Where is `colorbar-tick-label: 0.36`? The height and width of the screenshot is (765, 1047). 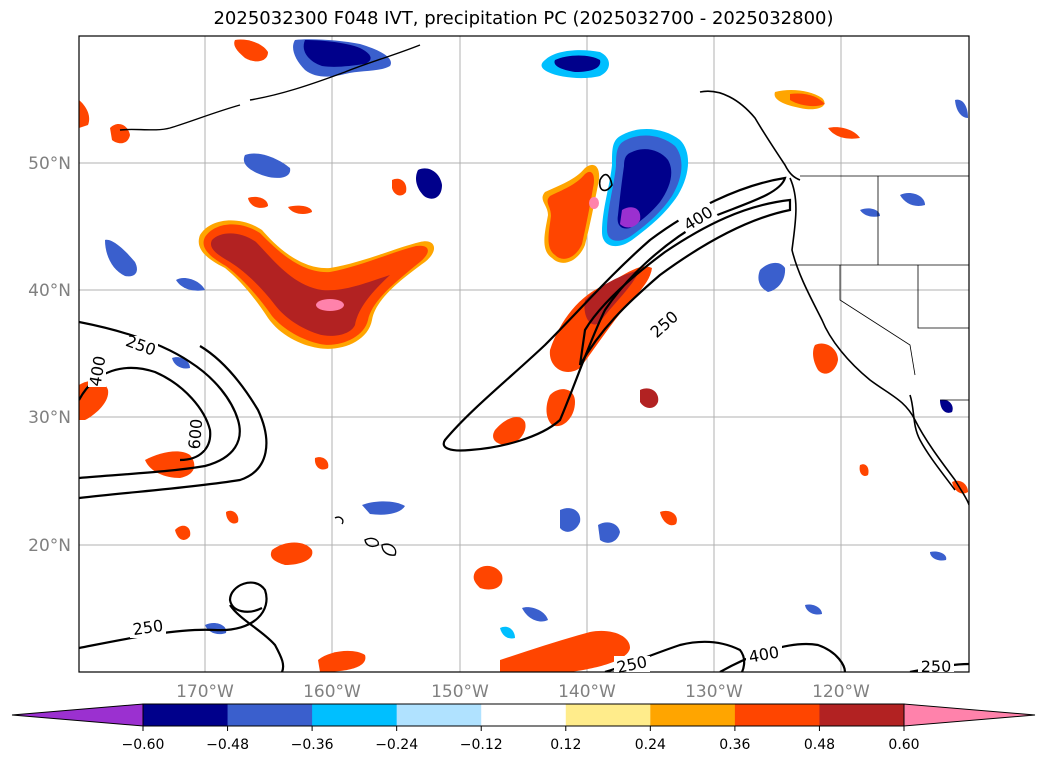 colorbar-tick-label: 0.36 is located at coordinates (734, 745).